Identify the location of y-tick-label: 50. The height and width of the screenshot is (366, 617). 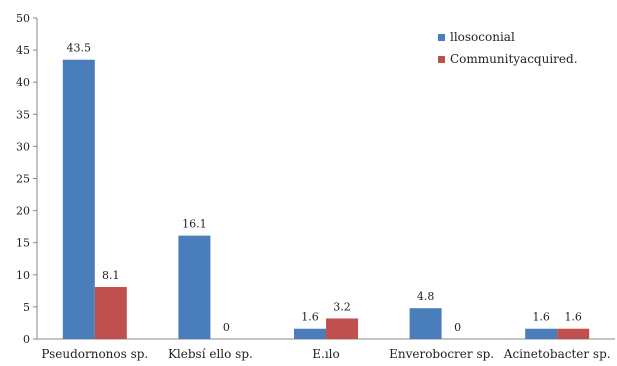
(23, 18).